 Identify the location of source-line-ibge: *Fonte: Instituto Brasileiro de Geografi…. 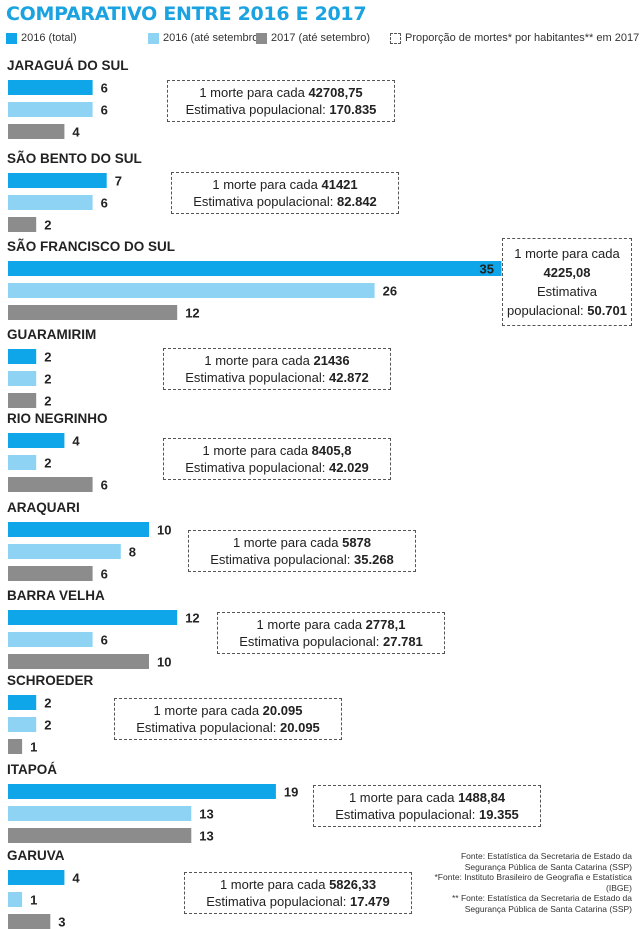
(533, 882).